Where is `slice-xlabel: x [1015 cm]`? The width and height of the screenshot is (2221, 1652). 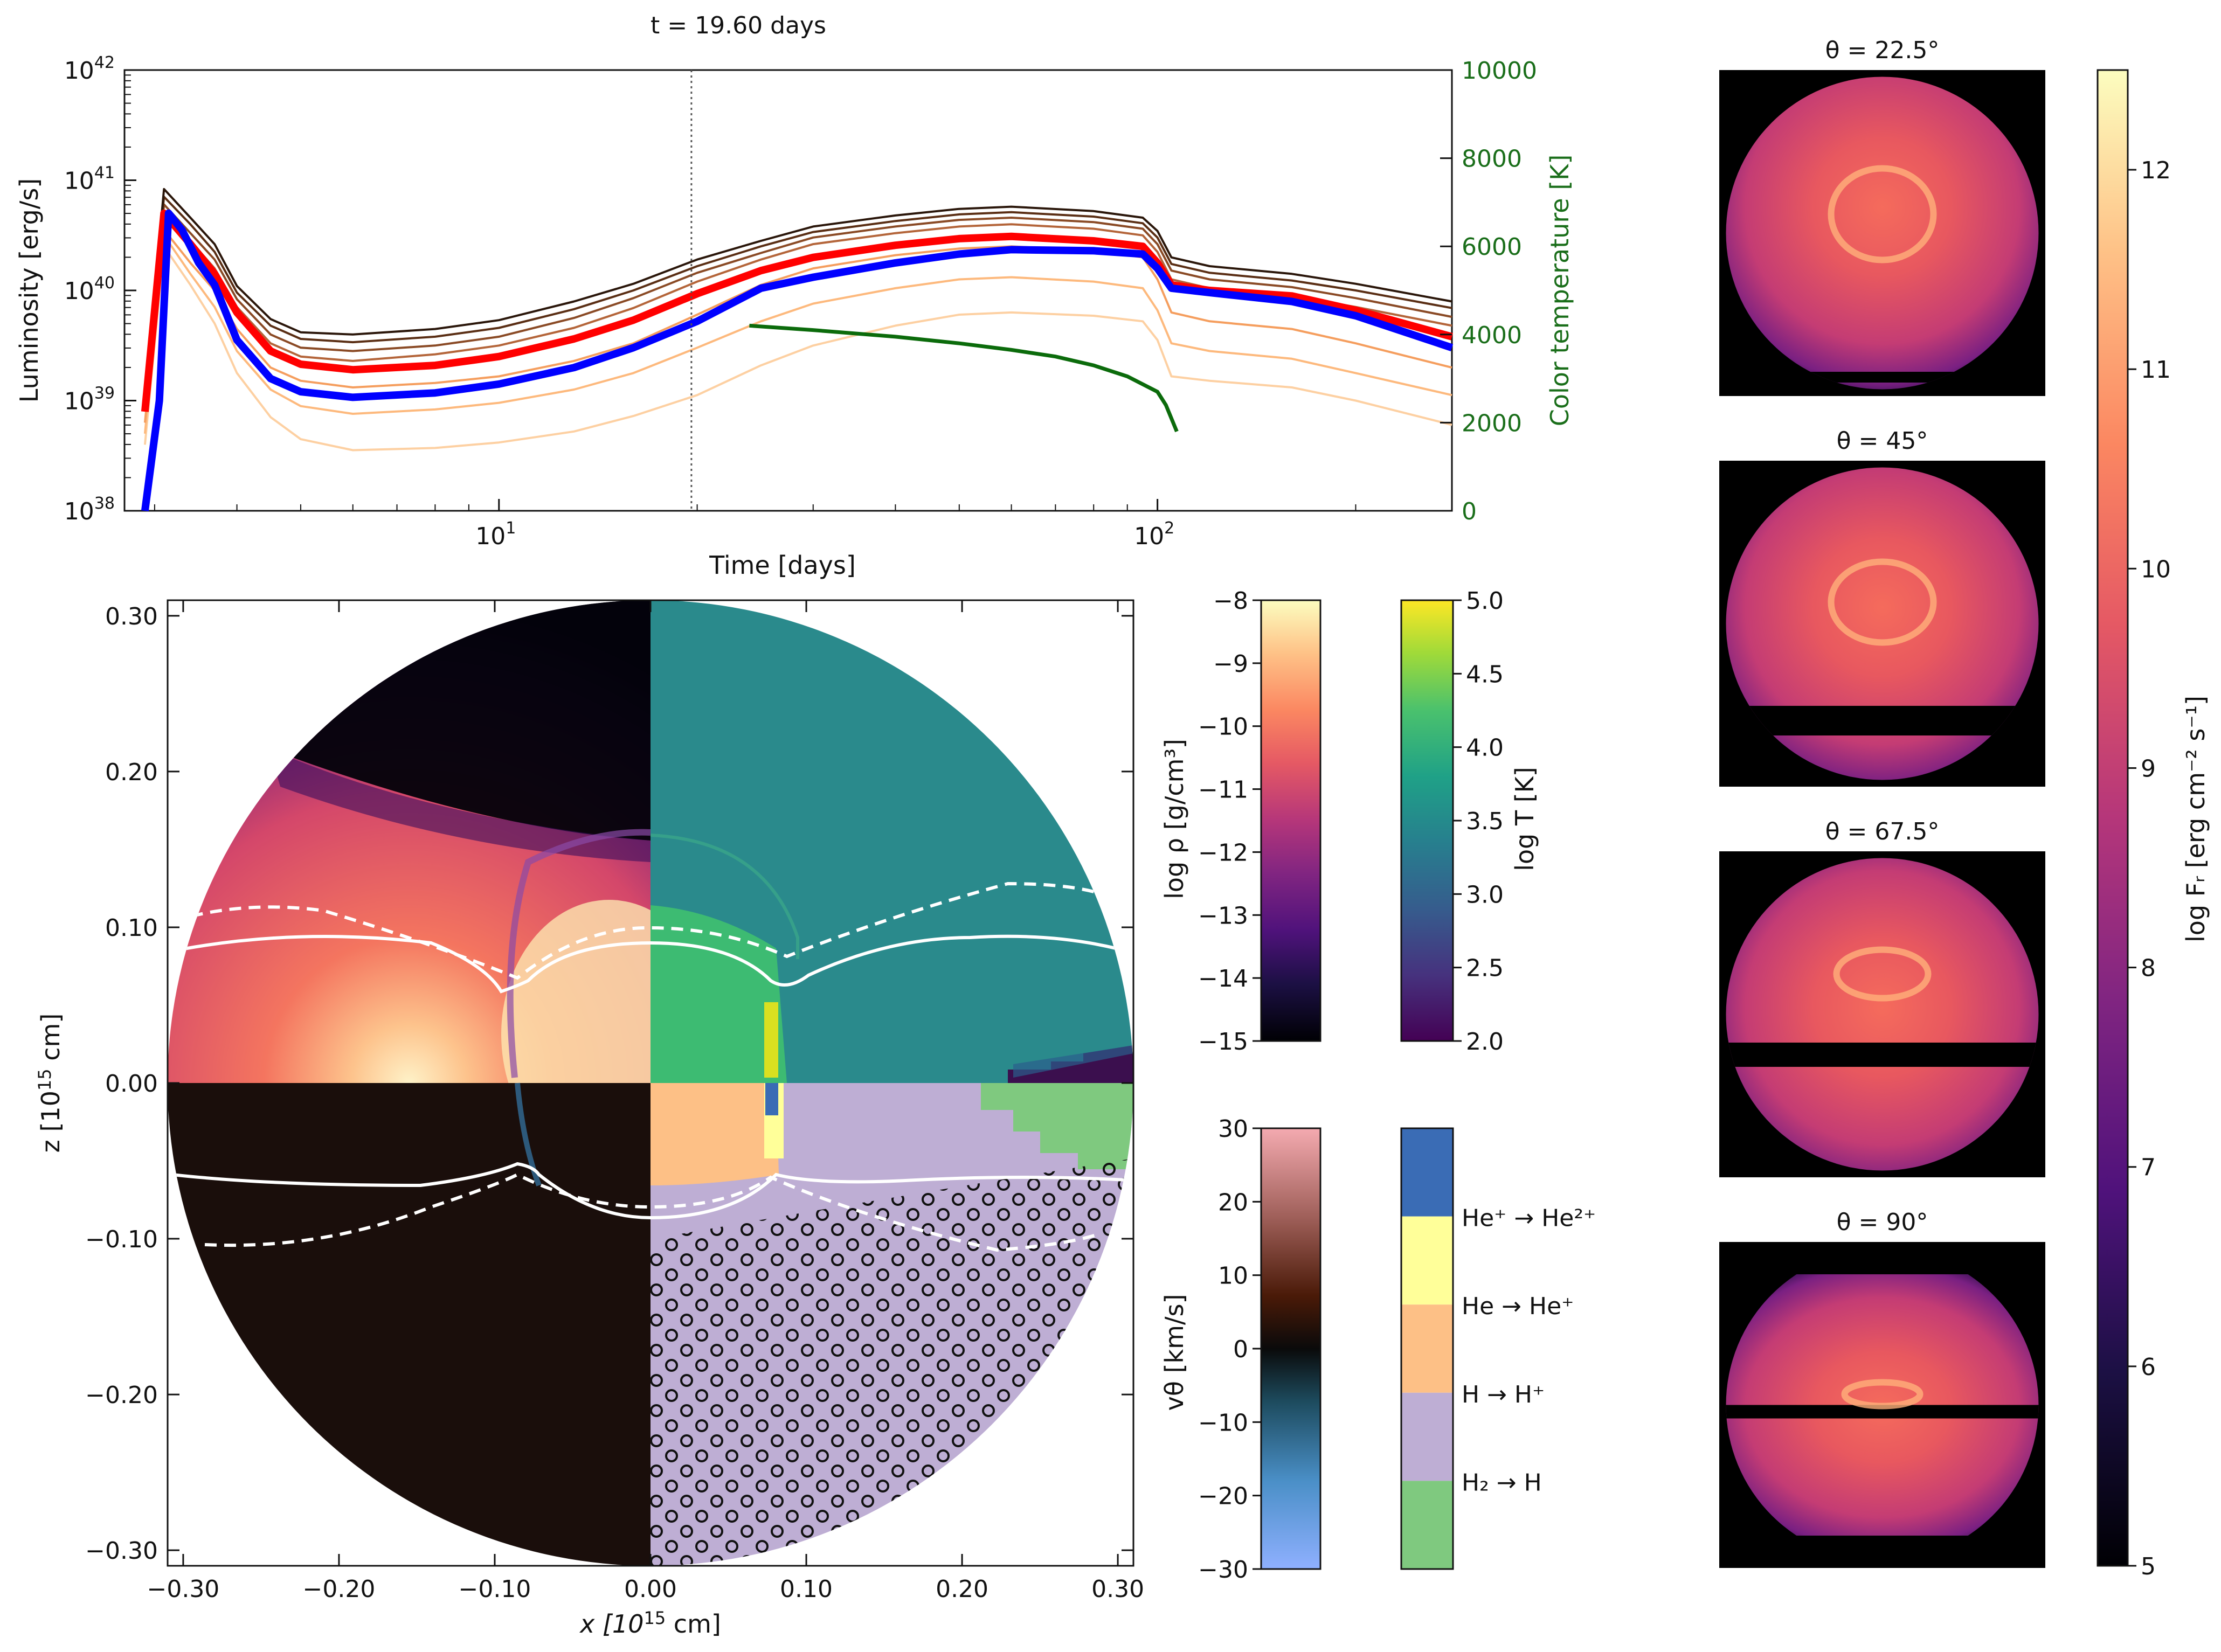 slice-xlabel: x [1015 cm] is located at coordinates (650, 1623).